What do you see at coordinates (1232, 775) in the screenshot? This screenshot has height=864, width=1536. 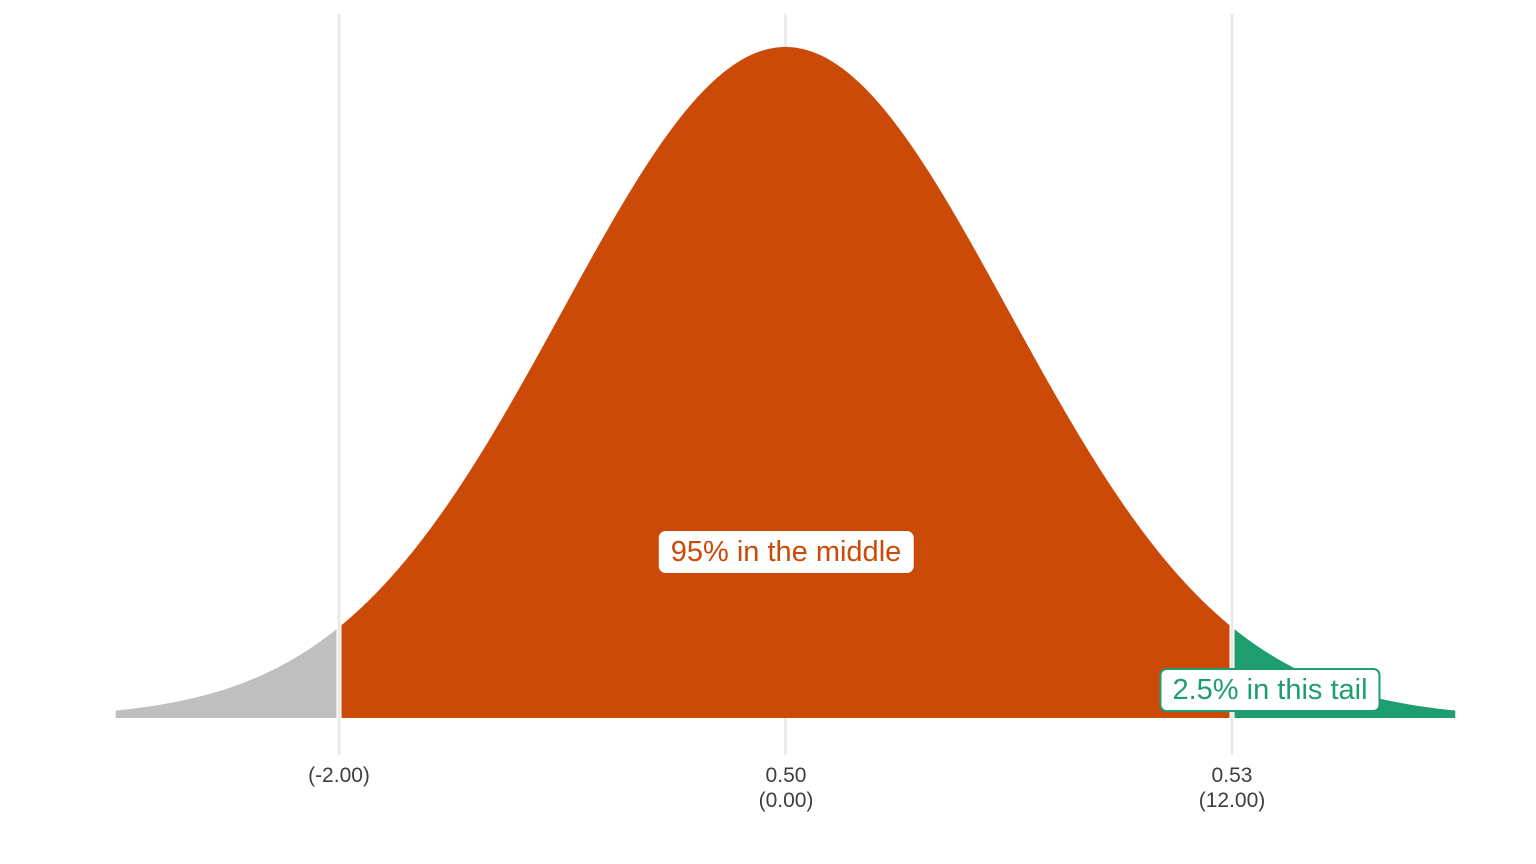 I see `x-tick-right-value: 0.53` at bounding box center [1232, 775].